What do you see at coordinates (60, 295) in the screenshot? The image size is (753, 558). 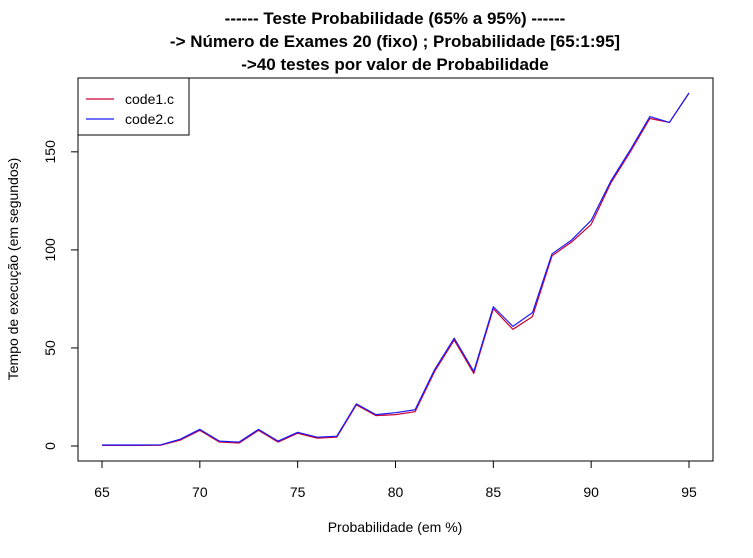 I see `y-axis: 0 50 100 150` at bounding box center [60, 295].